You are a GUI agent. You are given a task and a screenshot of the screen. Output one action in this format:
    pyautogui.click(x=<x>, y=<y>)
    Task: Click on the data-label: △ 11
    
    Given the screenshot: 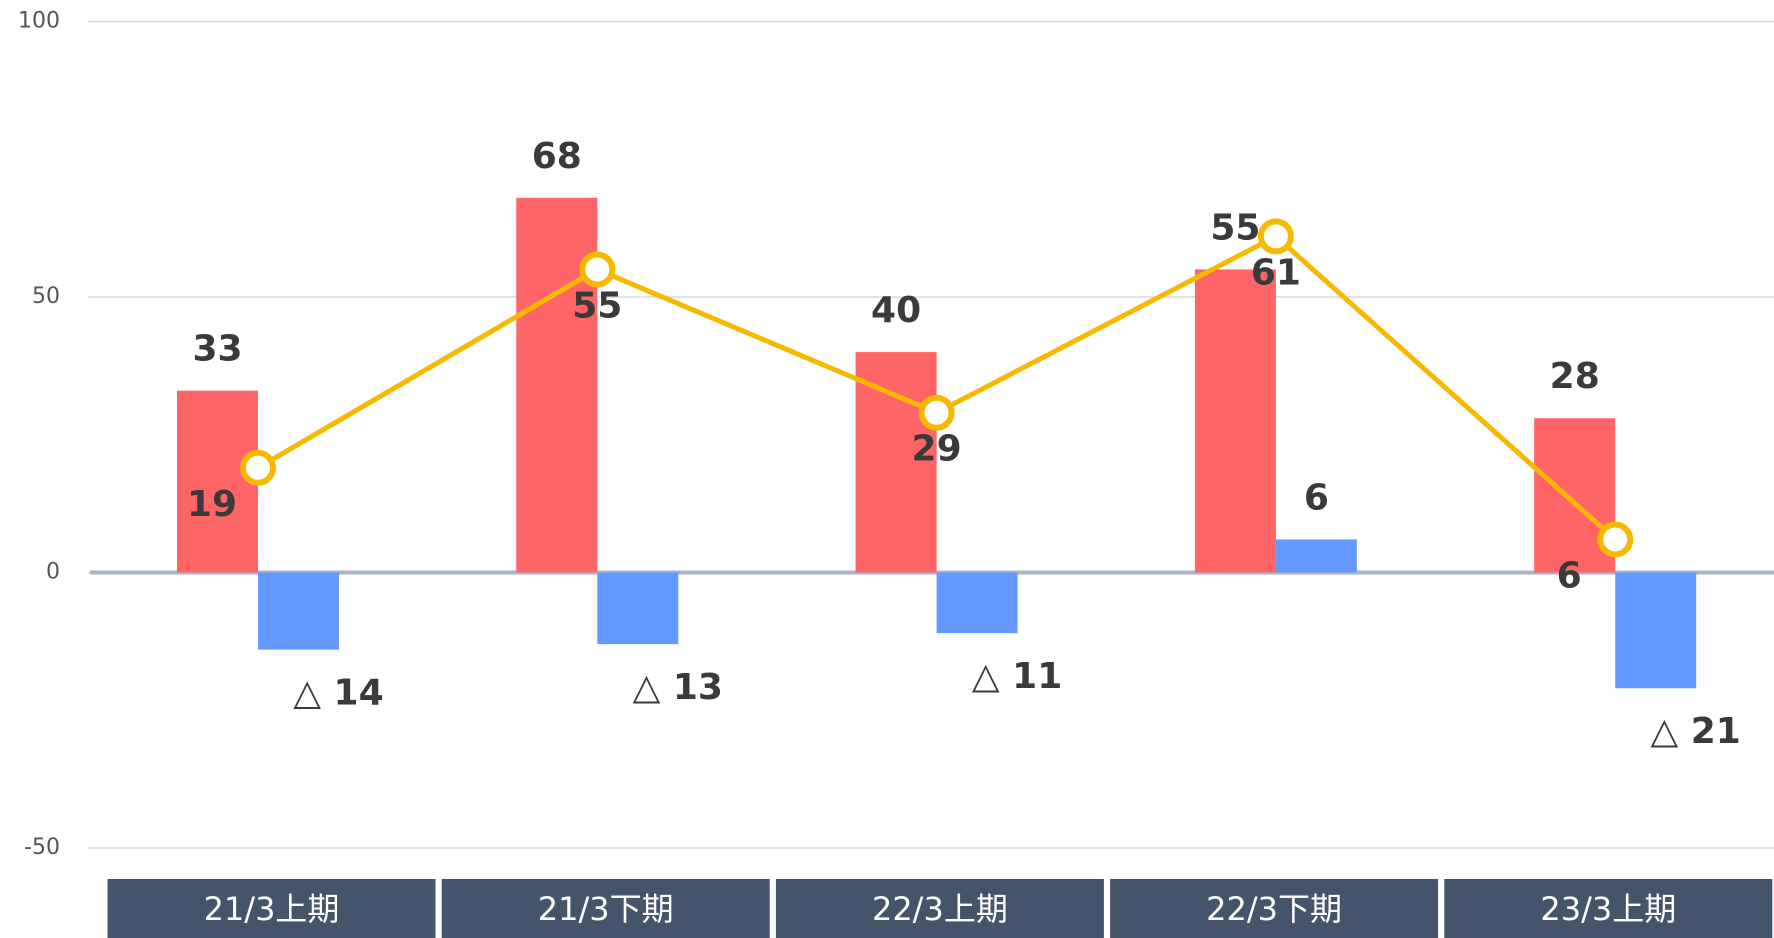 What is the action you would take?
    pyautogui.click(x=1017, y=676)
    